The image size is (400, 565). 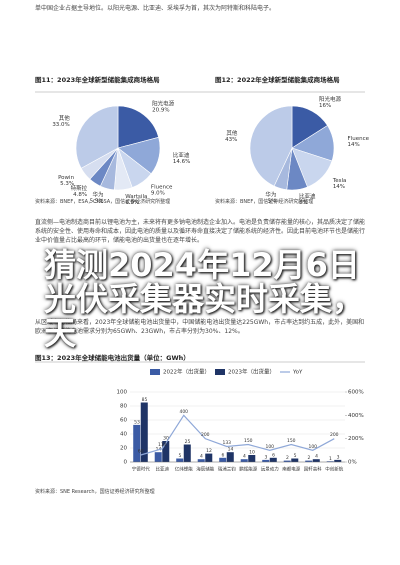 I want to click on legend-label: 2022年（出货量）, so click(x=186, y=372).